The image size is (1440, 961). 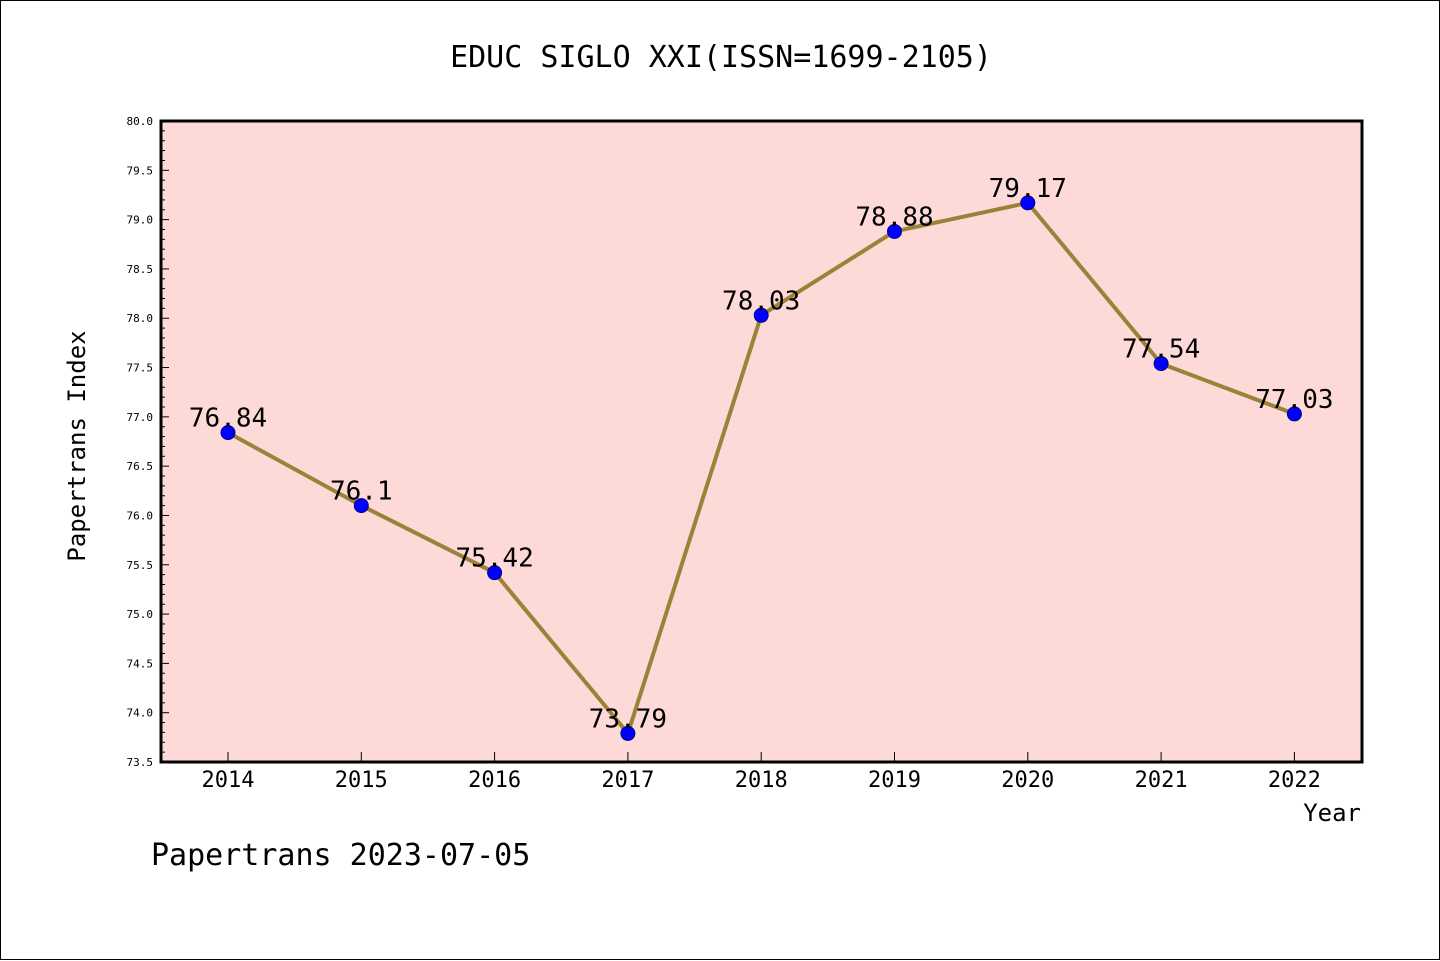 I want to click on y-tick-label: 75.5, so click(x=140, y=565).